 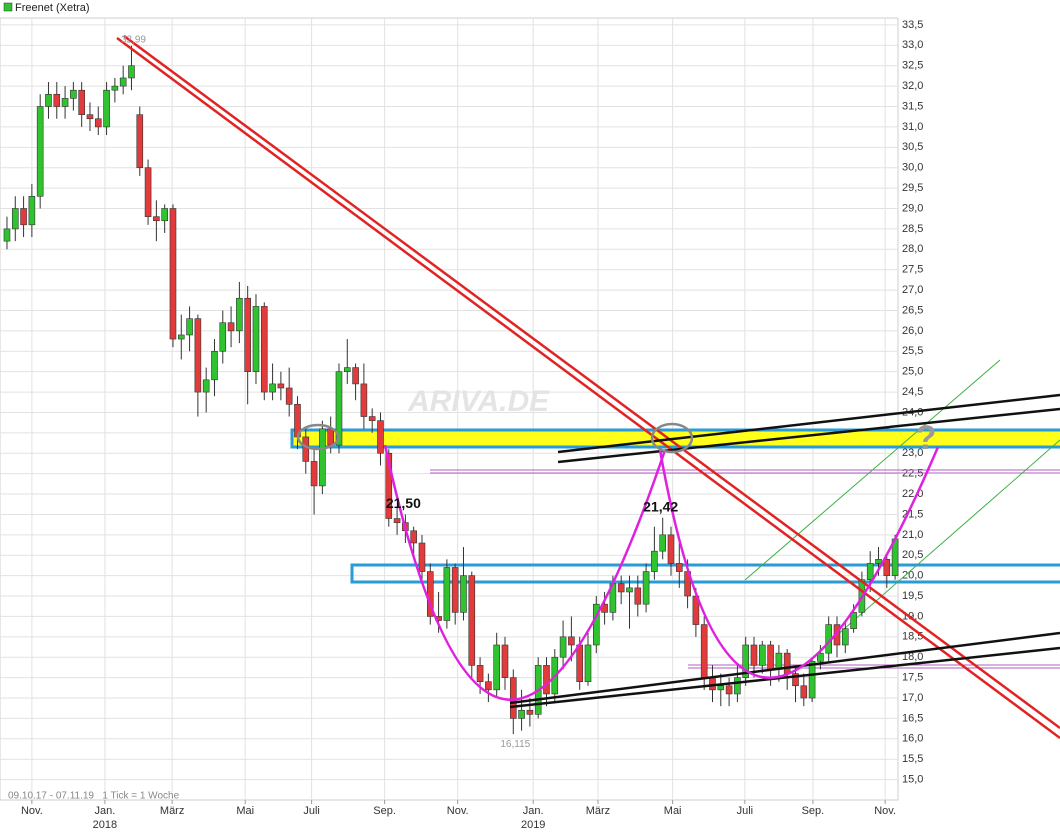 What do you see at coordinates (912, 555) in the screenshot?
I see `y-tick-label: 20,5` at bounding box center [912, 555].